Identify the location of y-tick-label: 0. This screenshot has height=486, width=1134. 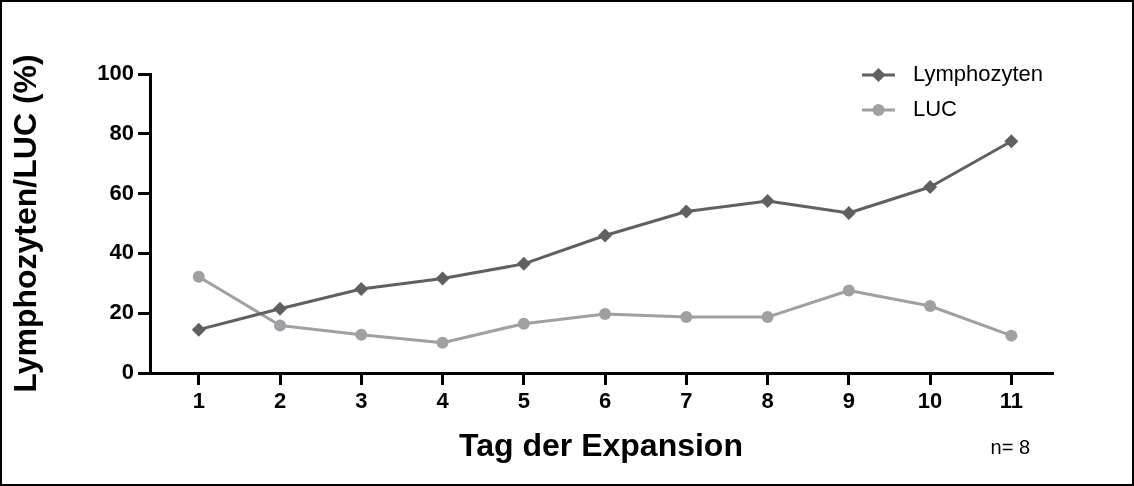
(127, 372).